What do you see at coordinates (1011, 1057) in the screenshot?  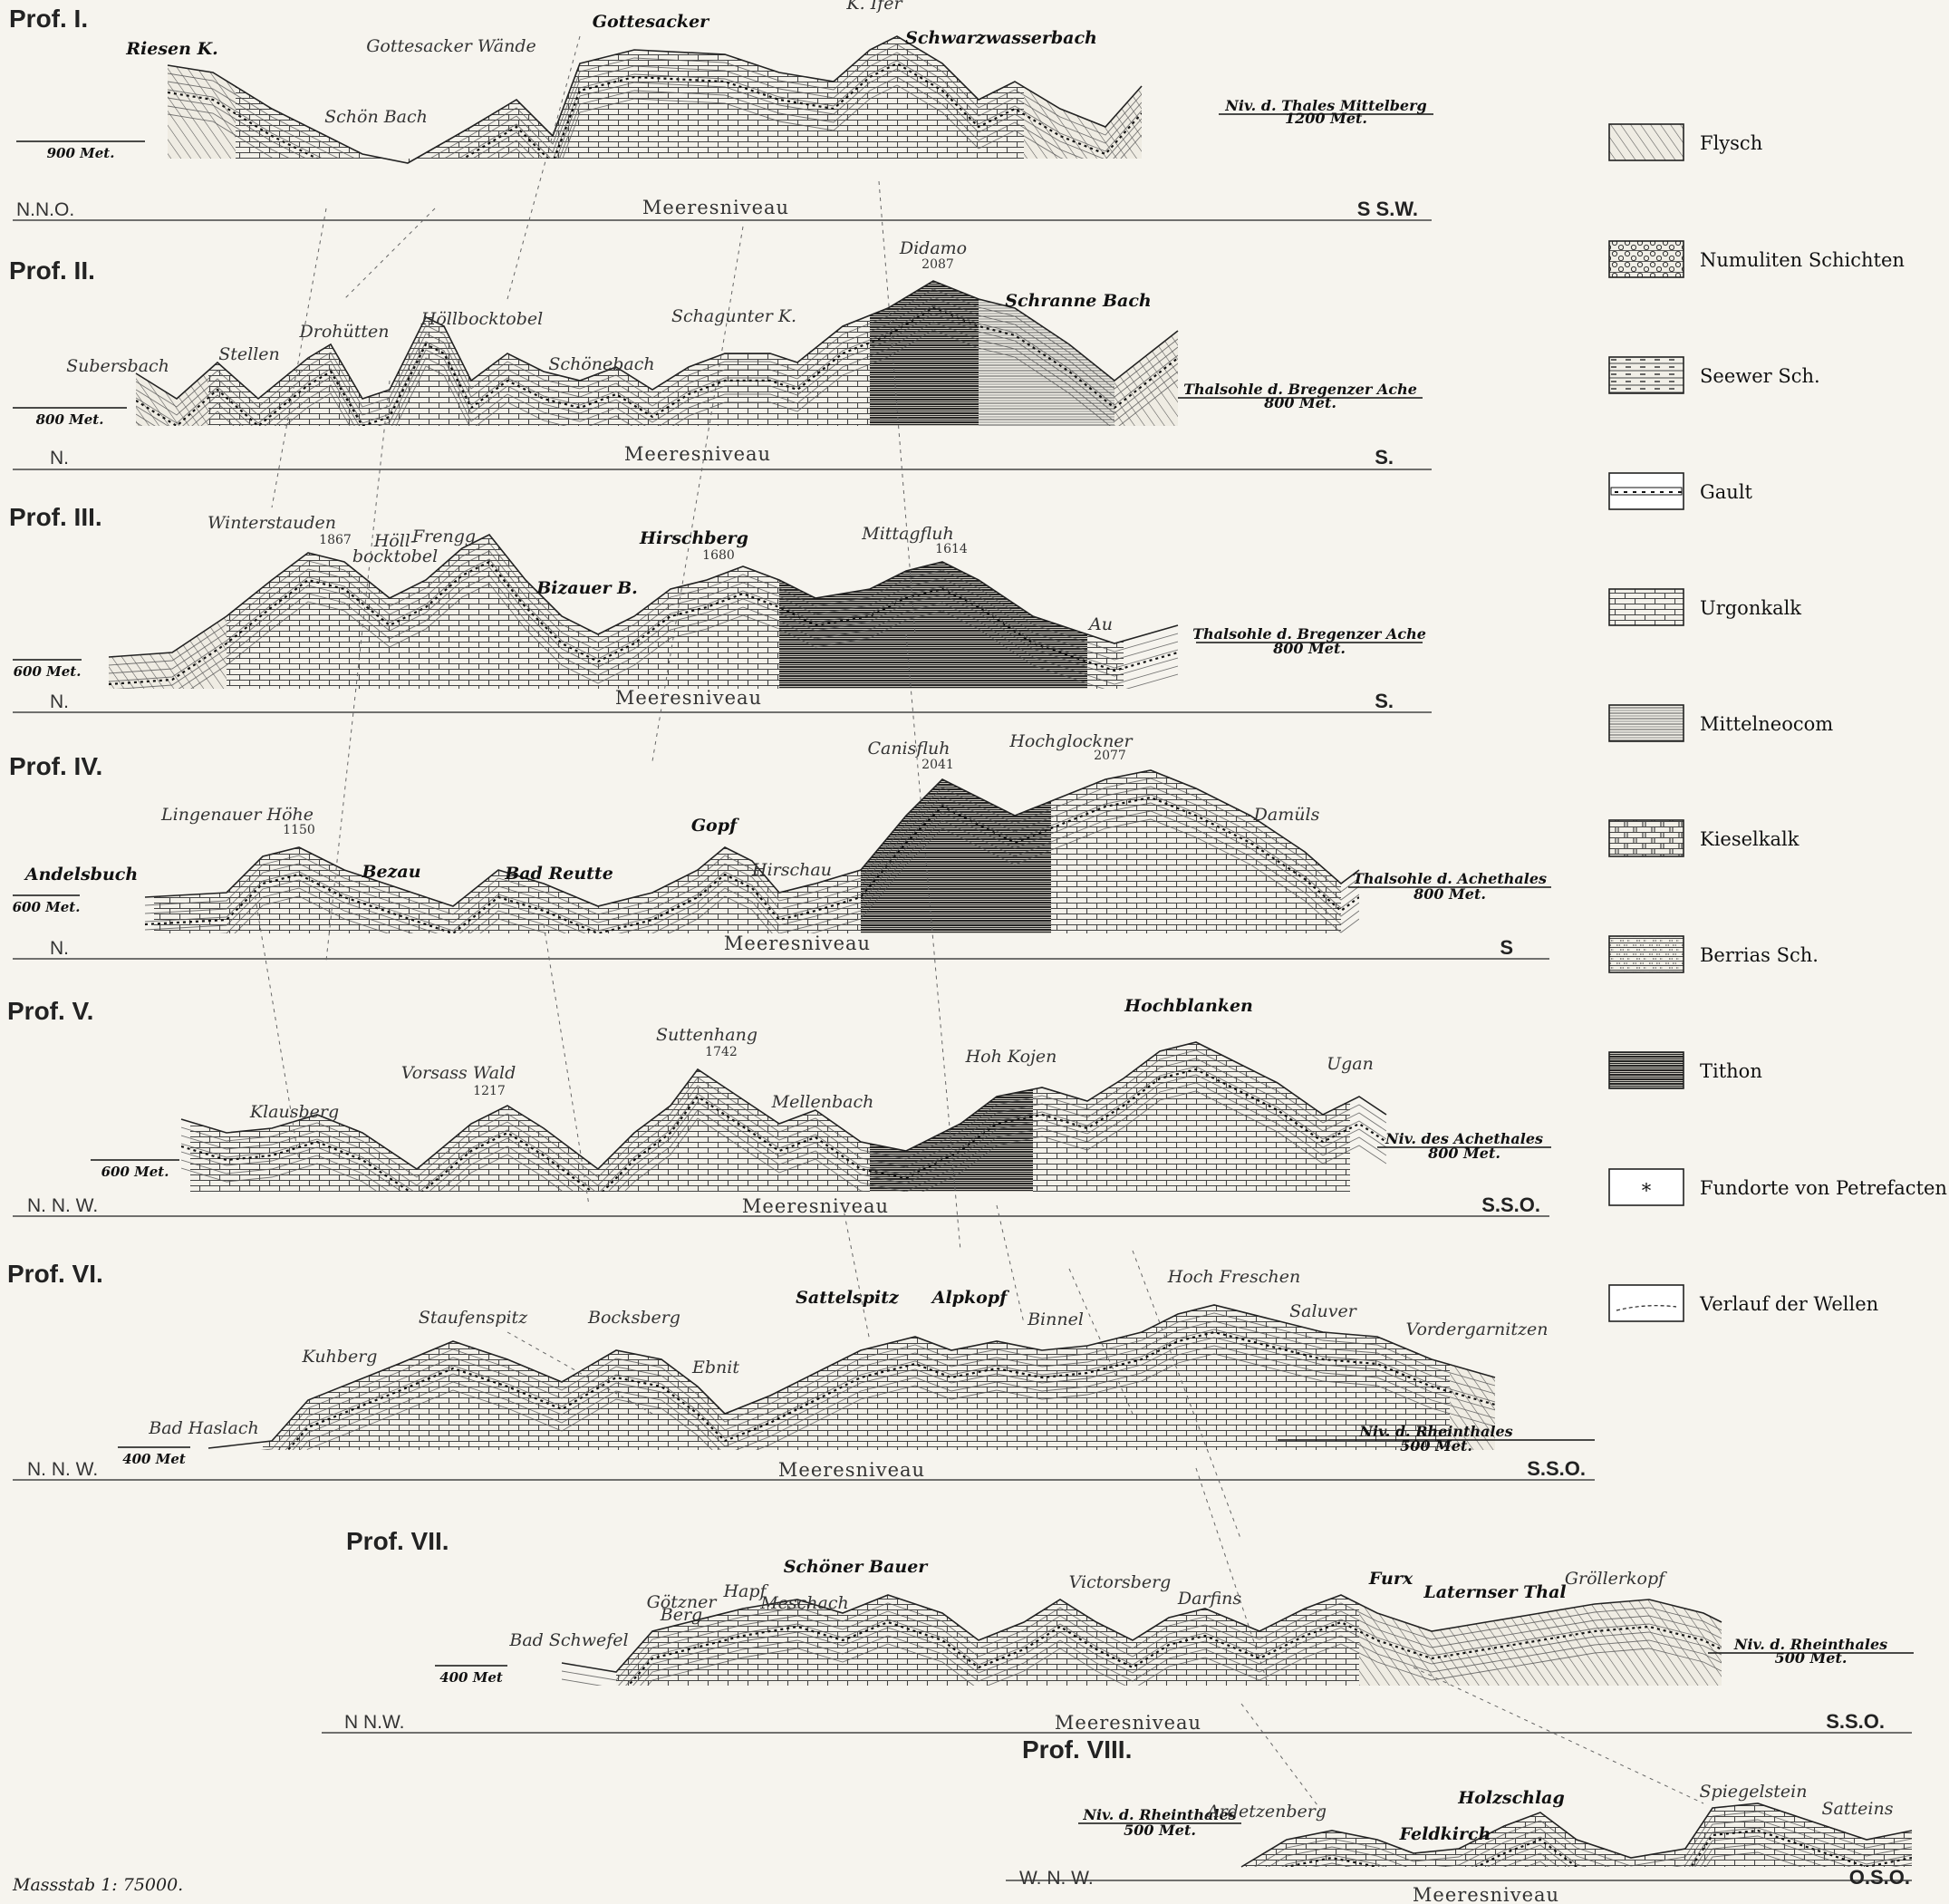 I see `place-label: Hoh Kojen` at bounding box center [1011, 1057].